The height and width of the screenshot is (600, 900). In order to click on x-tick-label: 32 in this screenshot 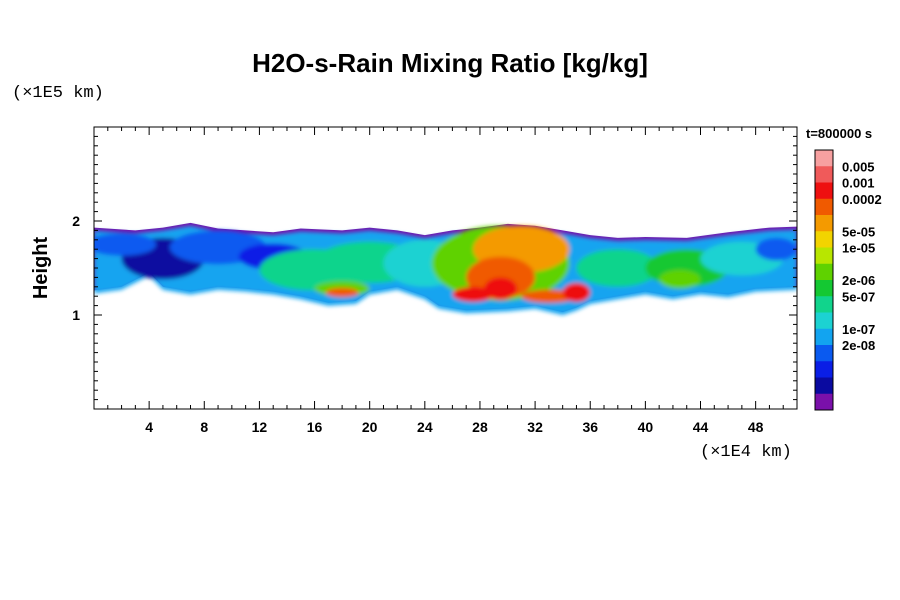, I will do `click(535, 427)`.